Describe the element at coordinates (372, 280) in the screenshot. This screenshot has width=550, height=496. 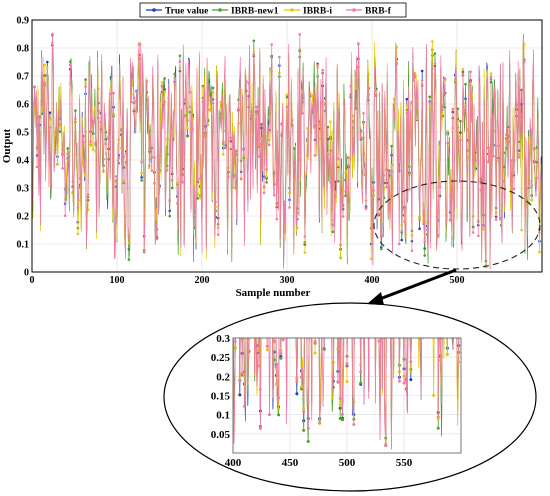
I see `main-x-tick-label: 400` at that location.